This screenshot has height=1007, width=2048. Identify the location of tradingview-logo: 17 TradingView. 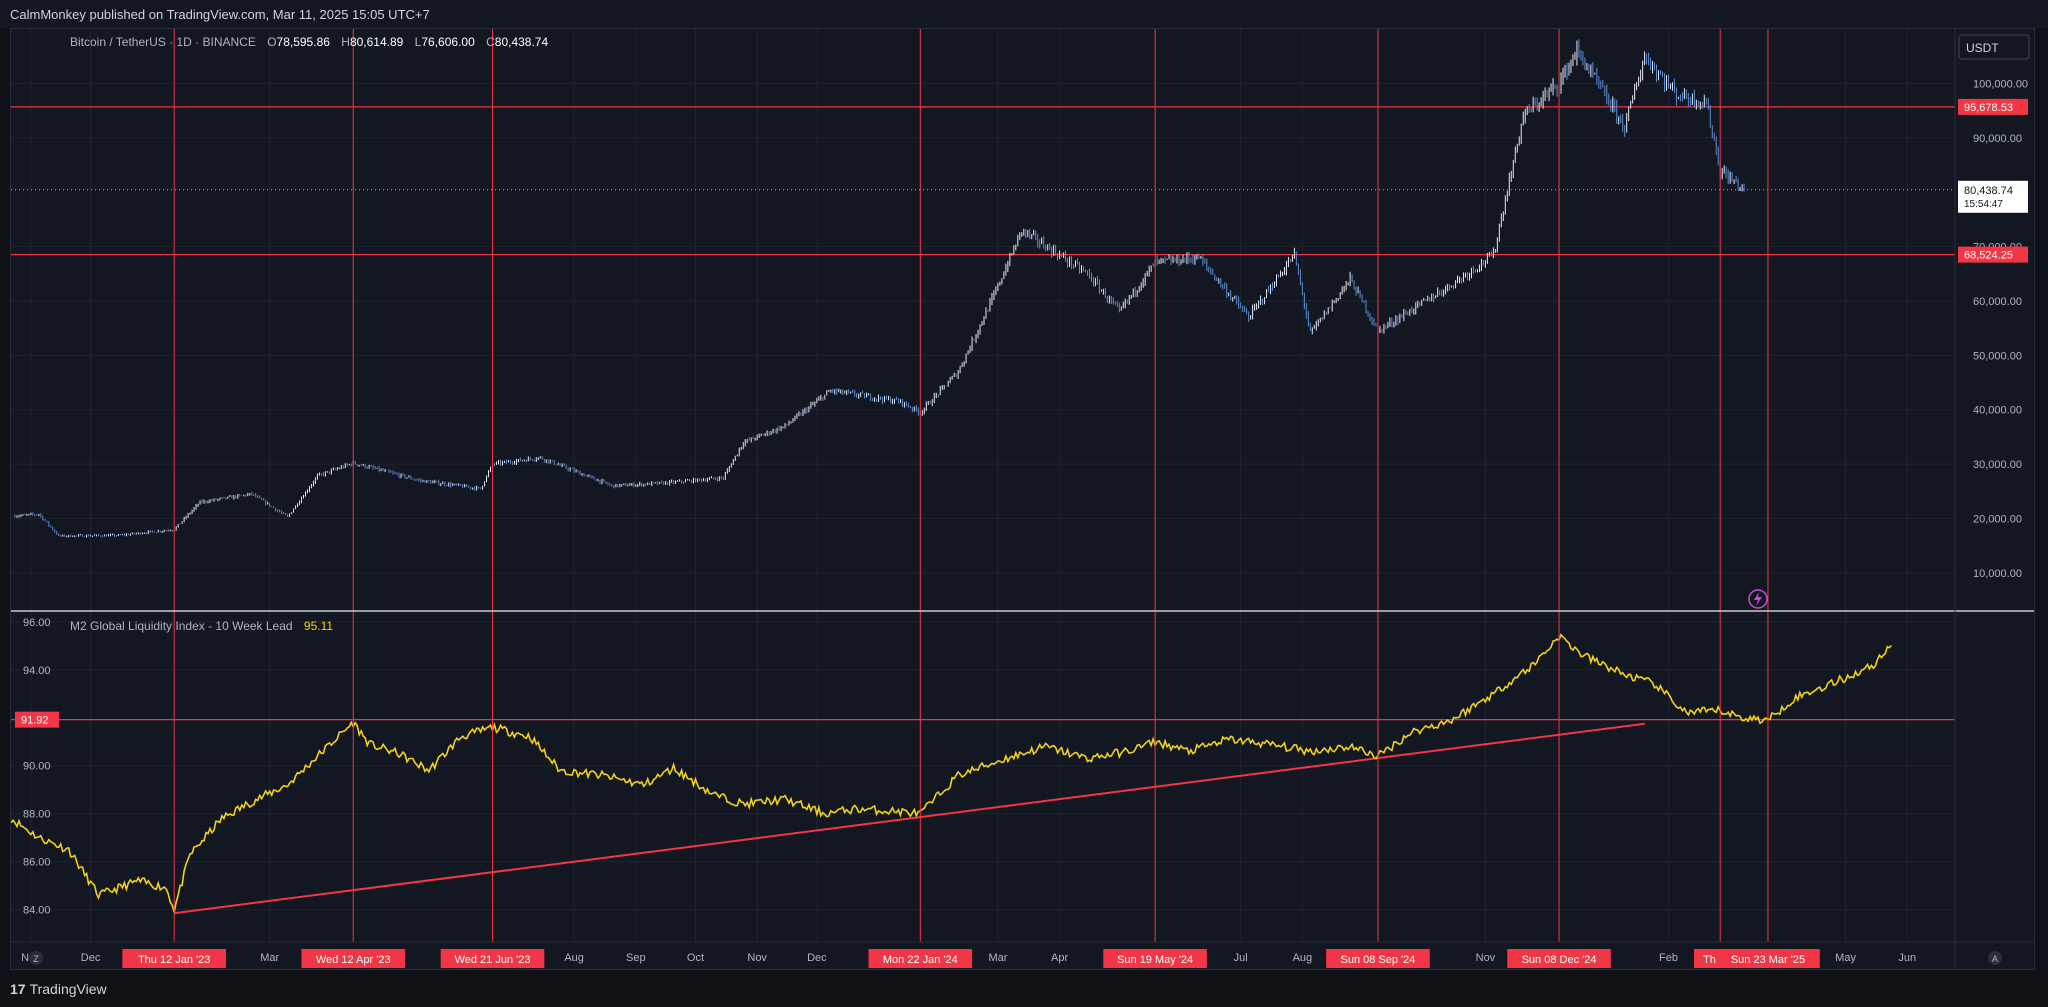
(58, 989).